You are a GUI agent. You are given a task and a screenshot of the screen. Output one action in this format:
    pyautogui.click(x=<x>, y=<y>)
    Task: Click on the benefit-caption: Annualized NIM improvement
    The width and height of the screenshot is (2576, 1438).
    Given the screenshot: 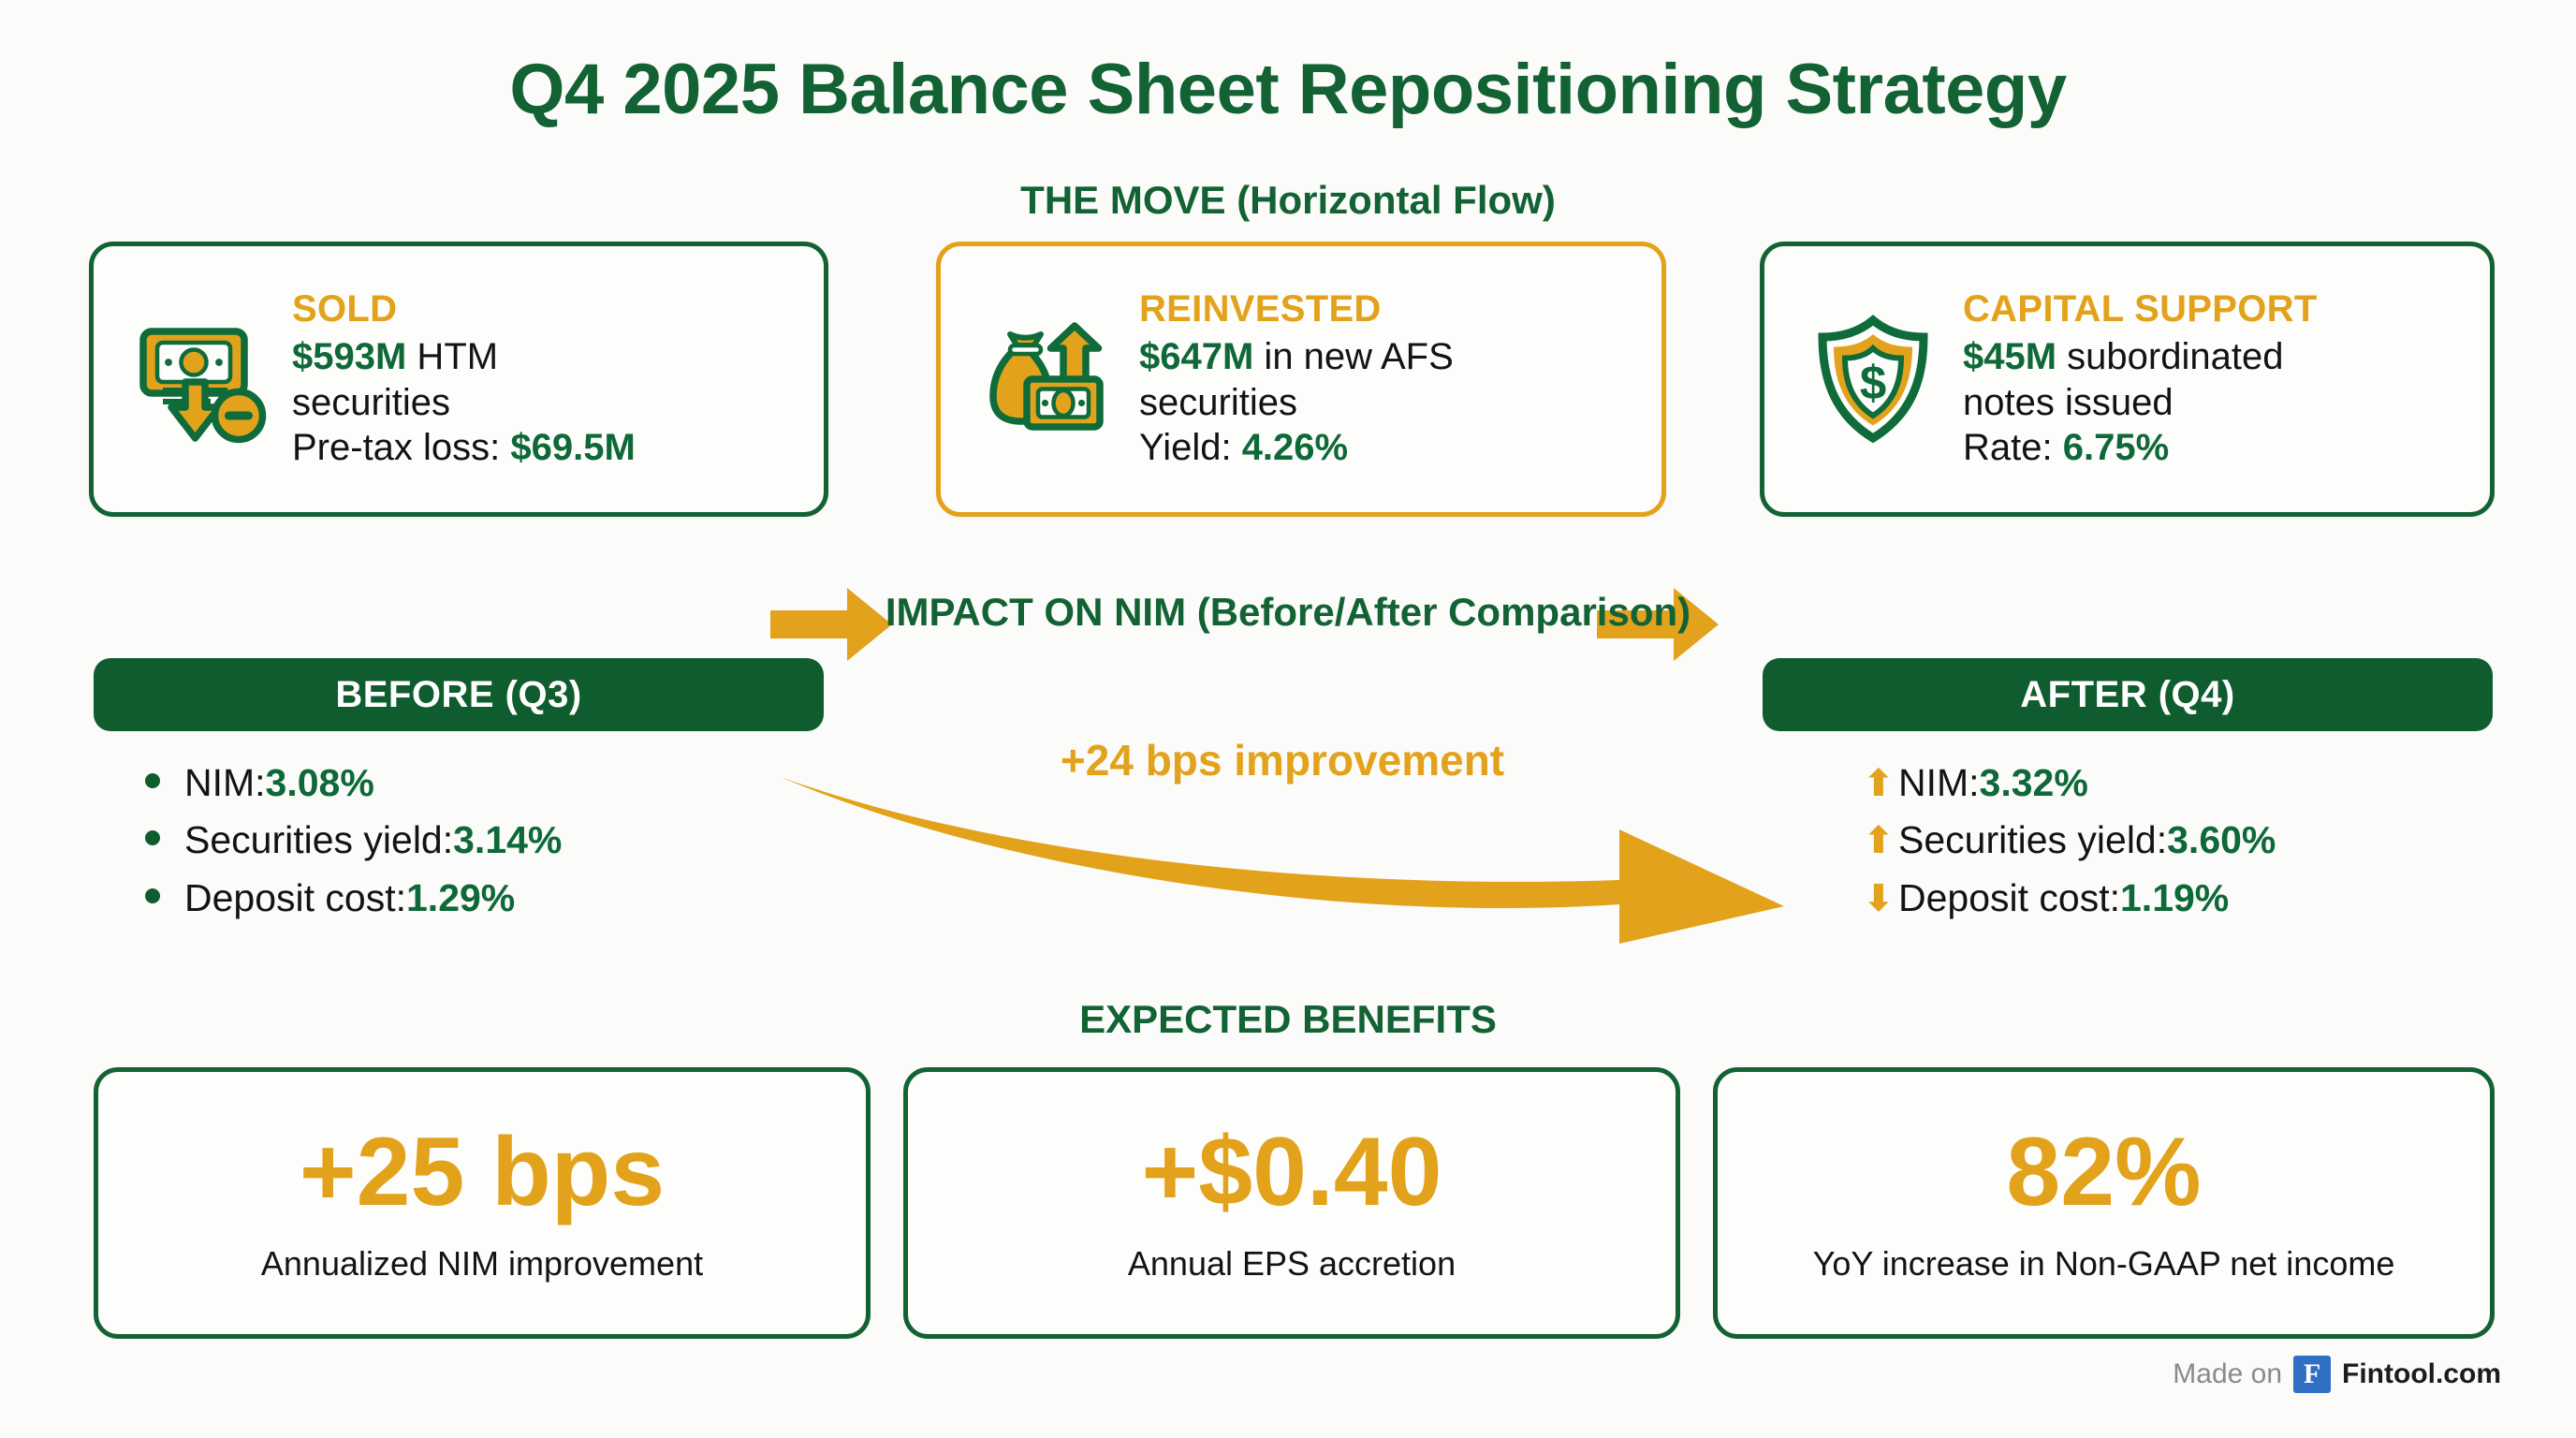 What is the action you would take?
    pyautogui.click(x=482, y=1264)
    